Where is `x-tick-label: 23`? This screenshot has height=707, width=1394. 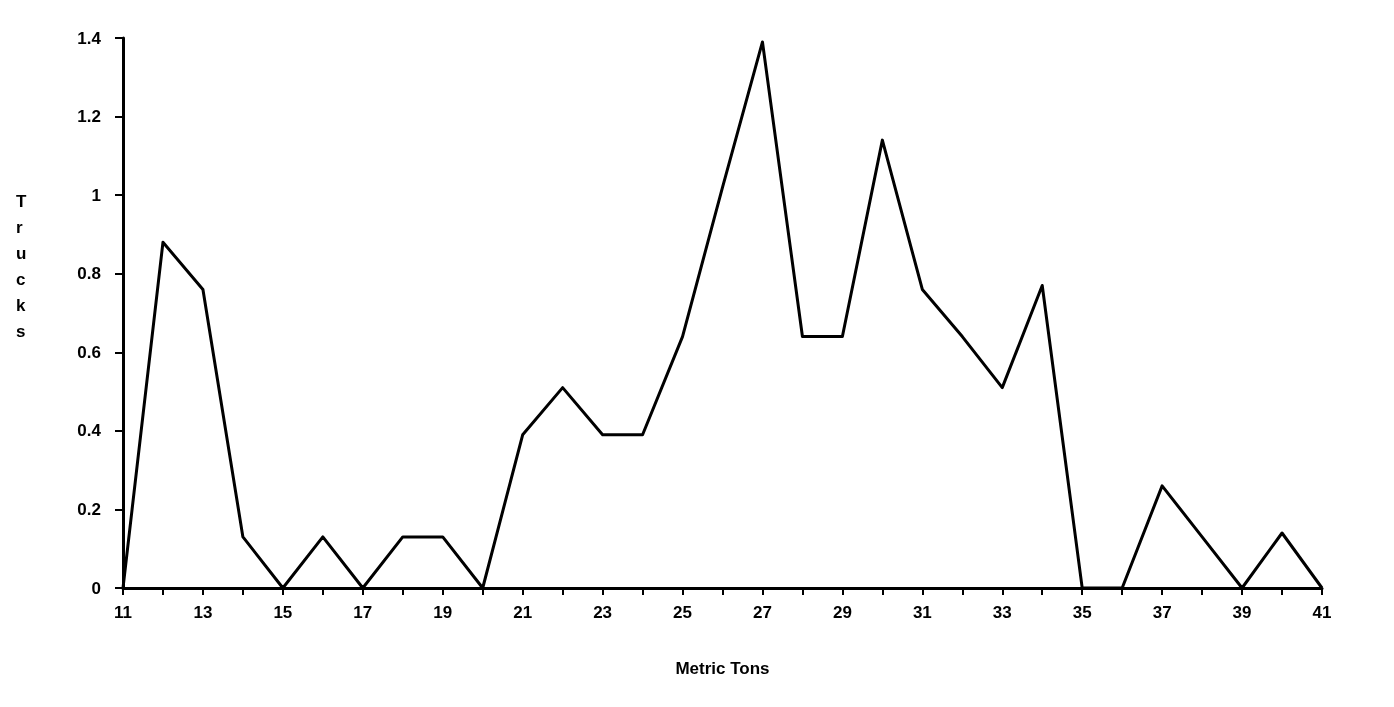
x-tick-label: 23 is located at coordinates (603, 612).